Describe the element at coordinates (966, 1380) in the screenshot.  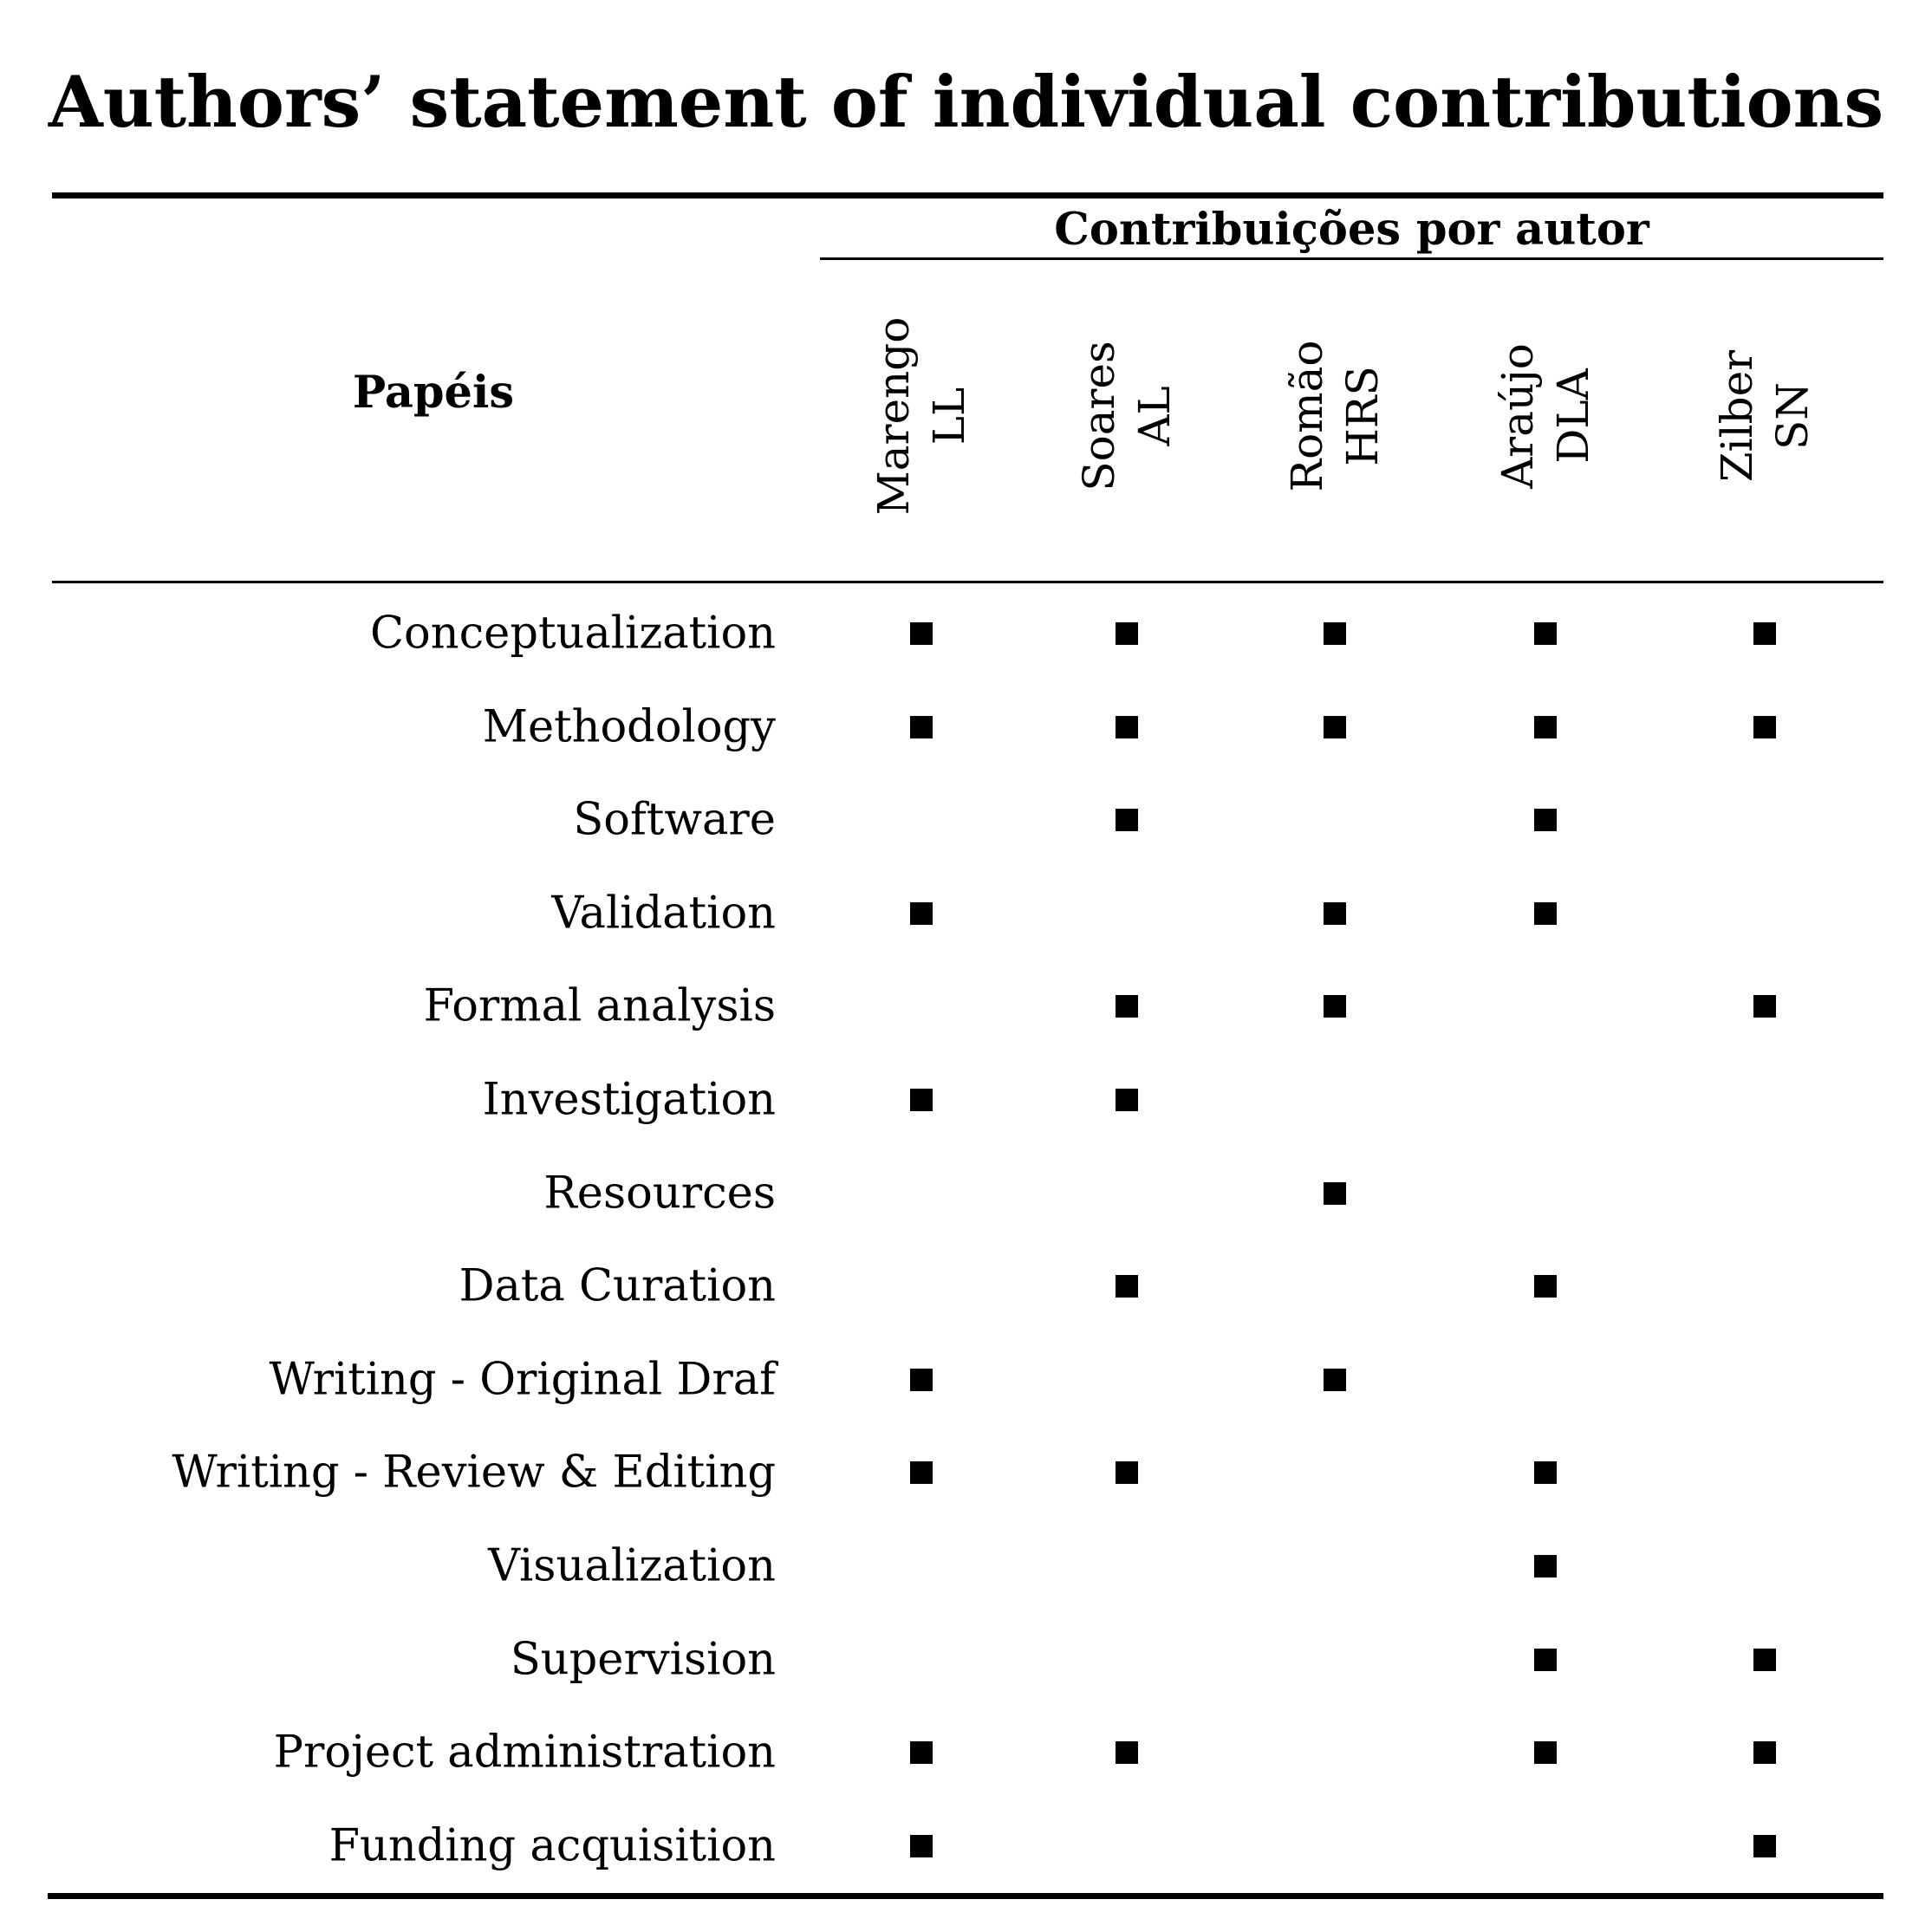
I see `table-row: Writing - Original Draf` at that location.